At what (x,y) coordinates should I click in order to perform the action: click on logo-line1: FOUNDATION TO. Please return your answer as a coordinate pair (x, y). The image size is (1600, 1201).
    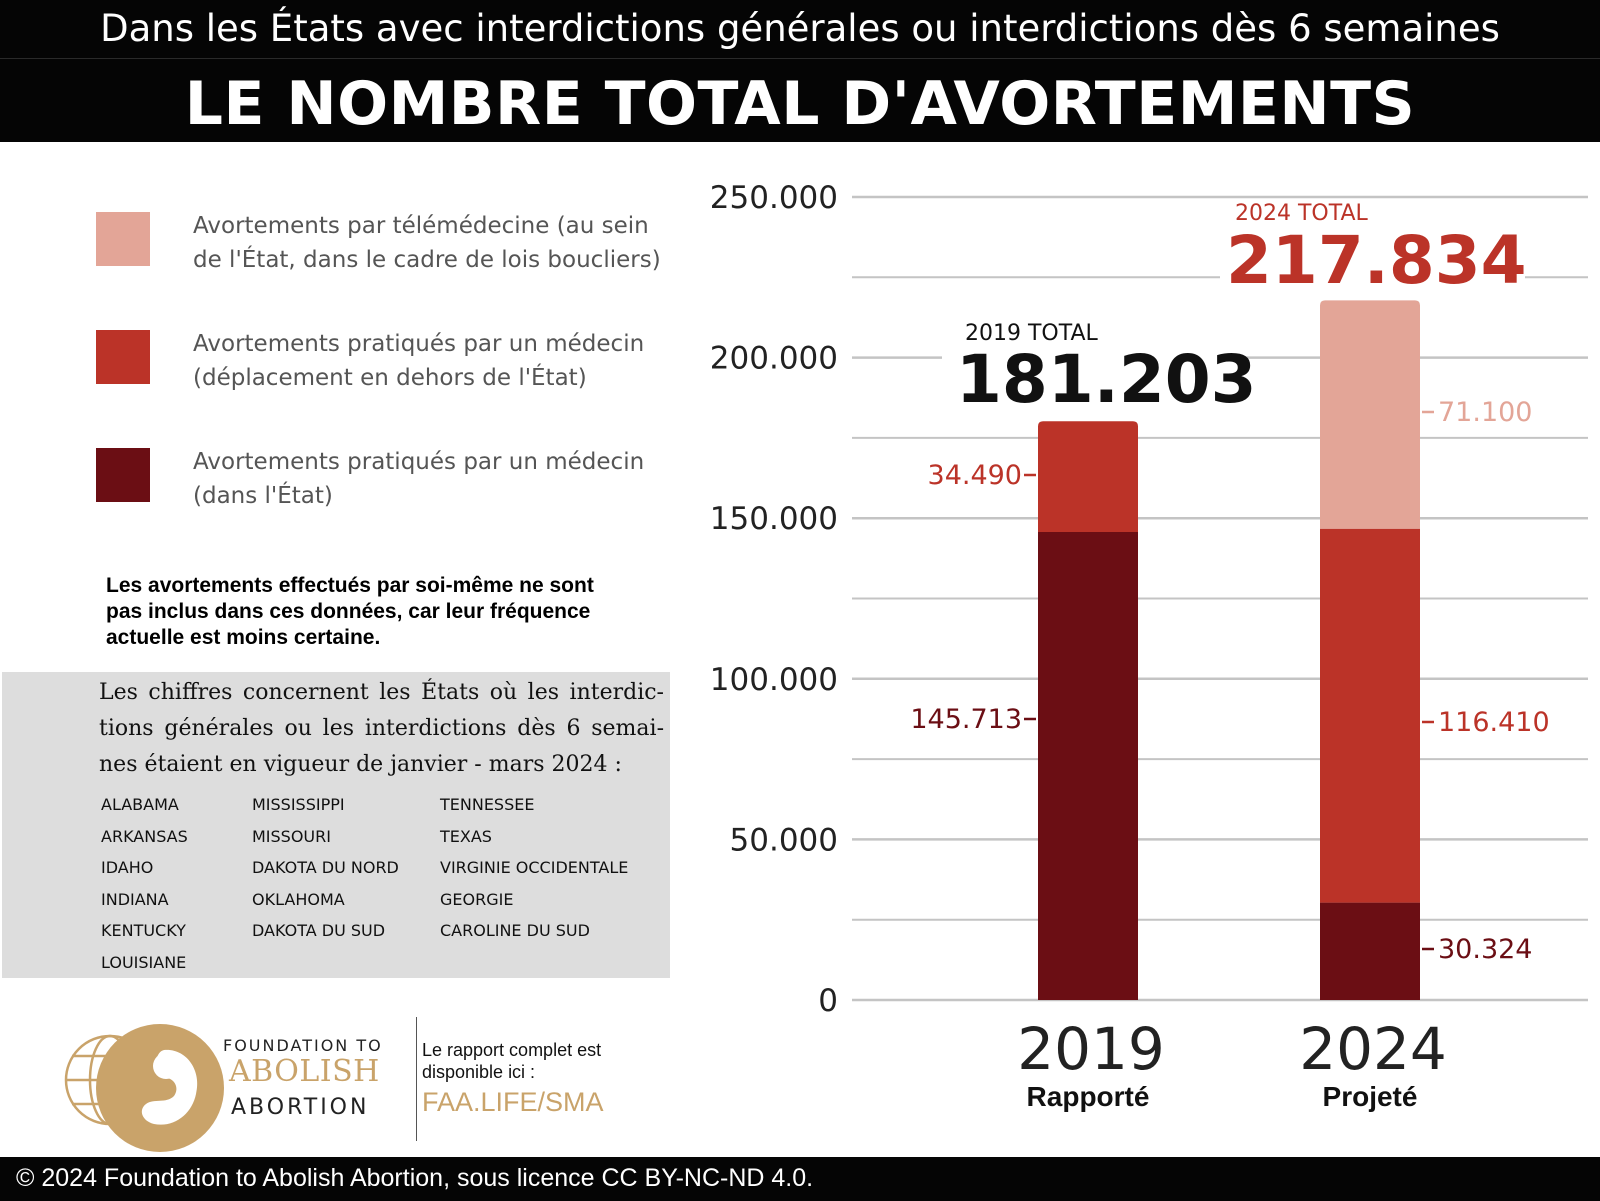
    Looking at the image, I should click on (303, 1045).